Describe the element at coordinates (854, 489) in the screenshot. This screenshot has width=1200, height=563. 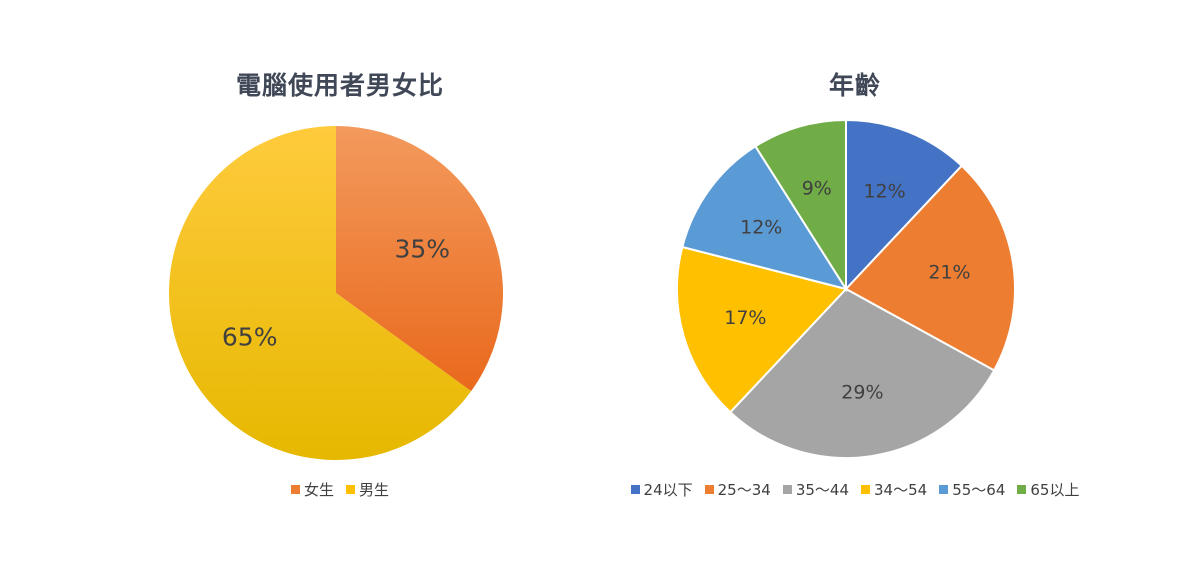
I see `legend: 24以下 25～34 35～44 34～54 55～64 65以上` at that location.